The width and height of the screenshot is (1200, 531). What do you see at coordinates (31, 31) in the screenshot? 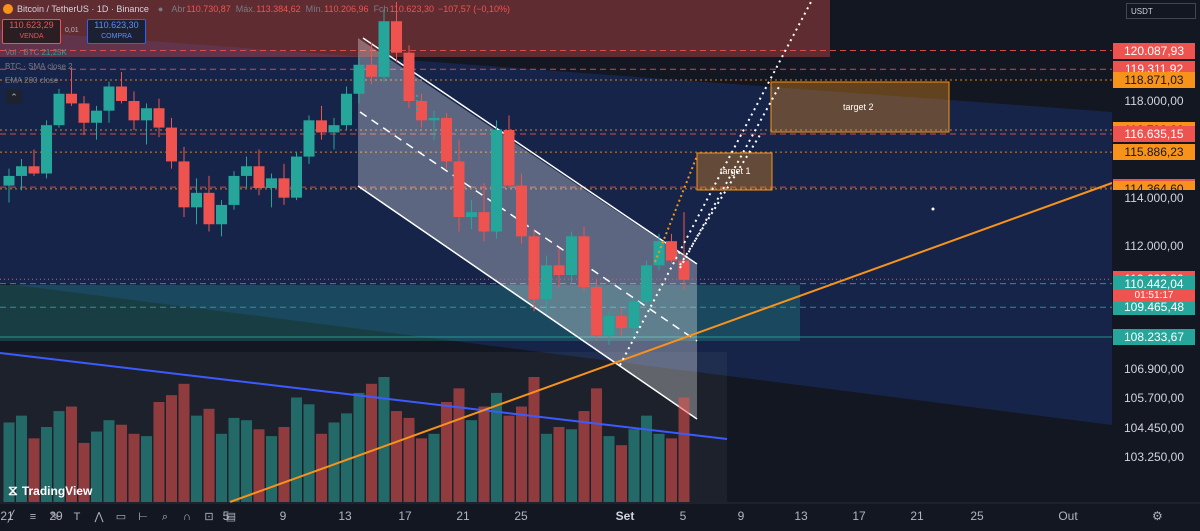
I see `sell-button: 110.623,29 VENDA` at bounding box center [31, 31].